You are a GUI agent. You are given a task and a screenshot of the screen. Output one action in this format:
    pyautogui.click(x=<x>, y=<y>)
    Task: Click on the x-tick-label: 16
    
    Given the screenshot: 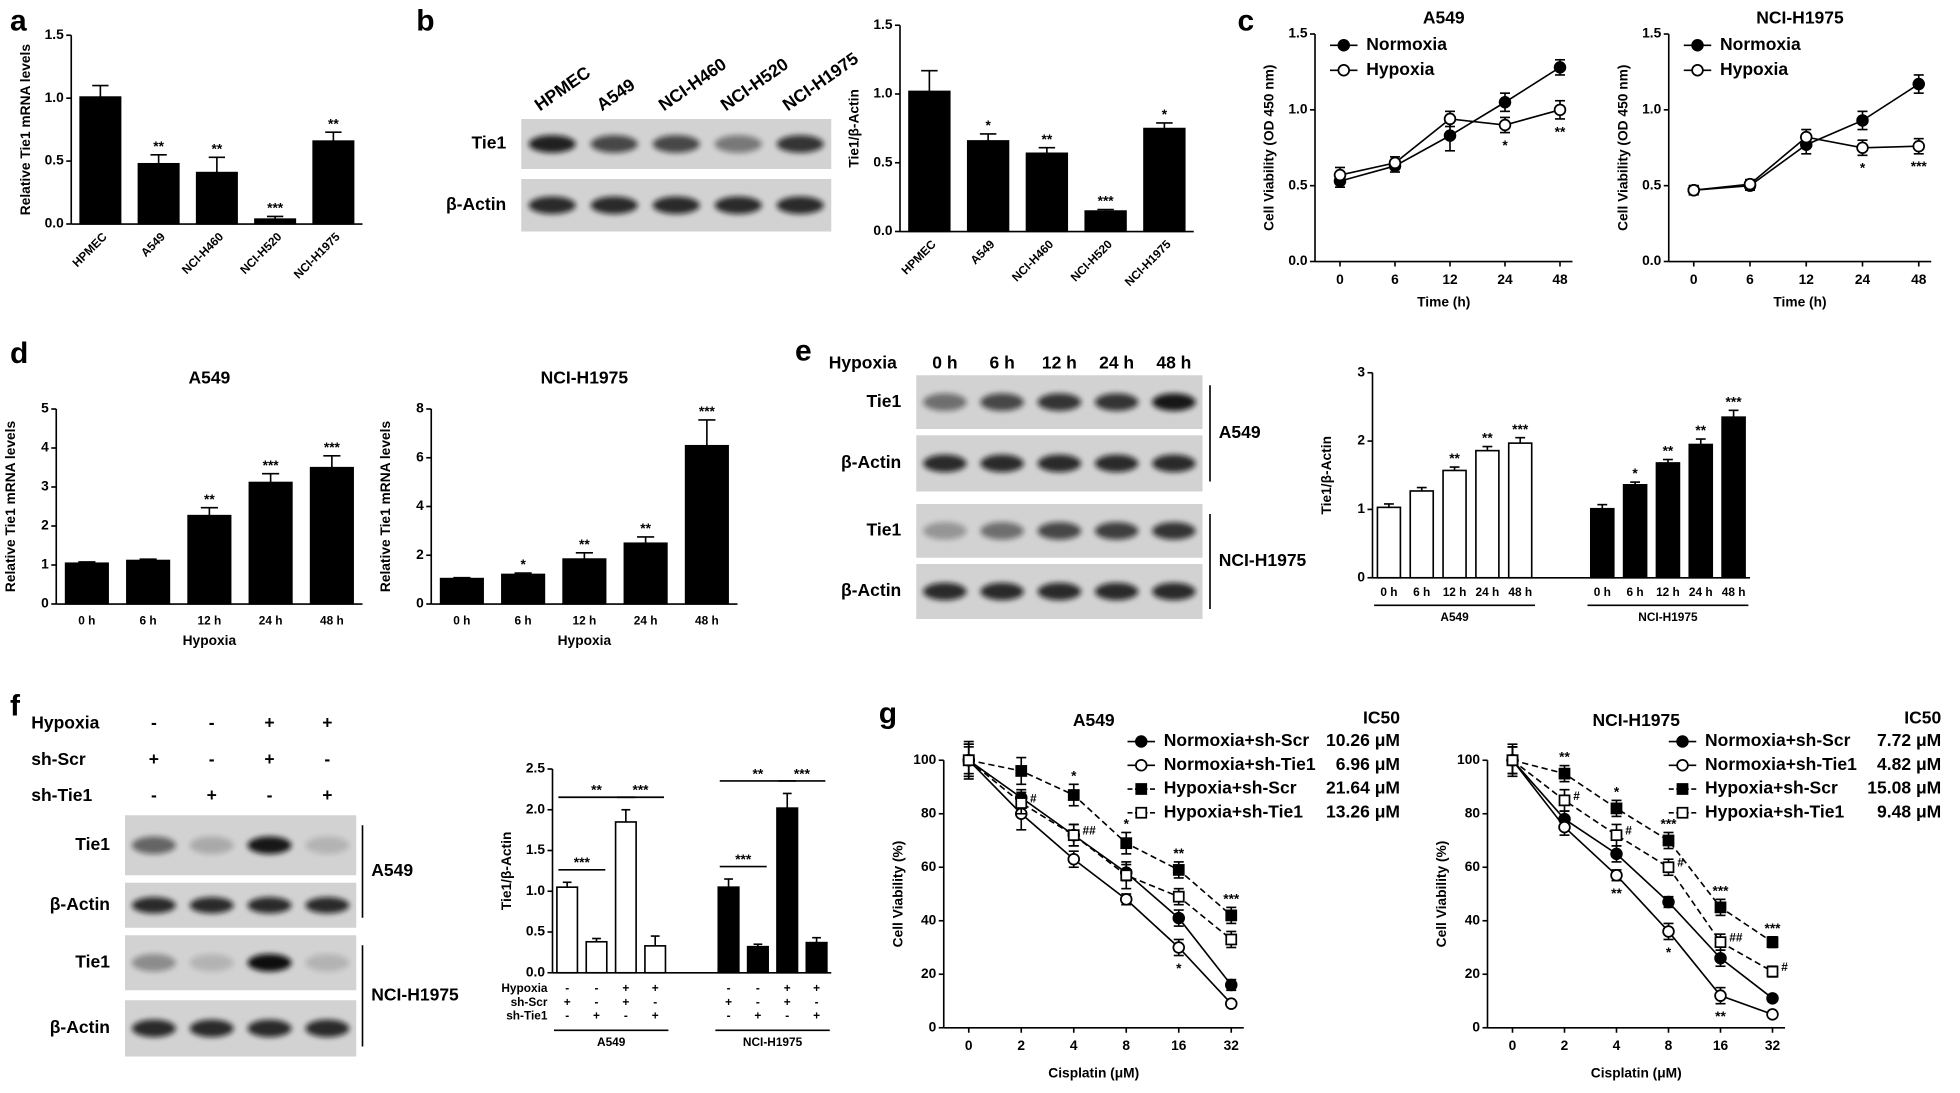 What is the action you would take?
    pyautogui.click(x=1721, y=1045)
    